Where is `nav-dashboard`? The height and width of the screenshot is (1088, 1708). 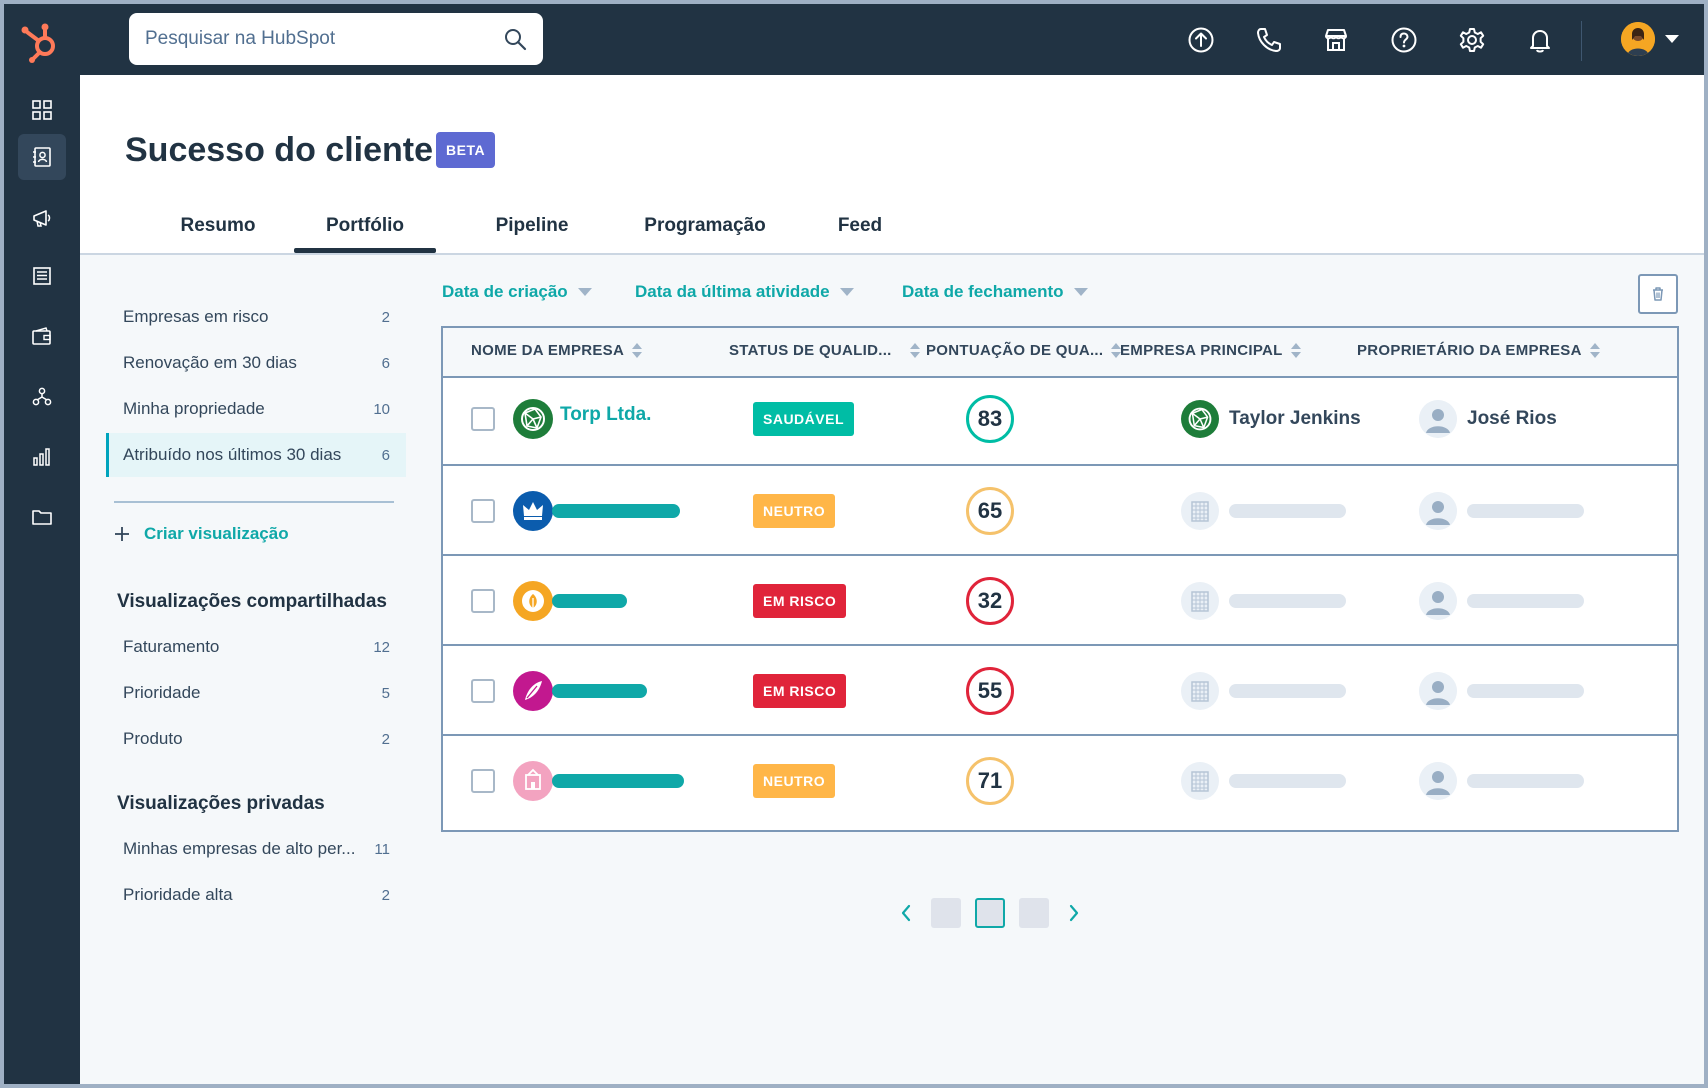 nav-dashboard is located at coordinates (42, 110).